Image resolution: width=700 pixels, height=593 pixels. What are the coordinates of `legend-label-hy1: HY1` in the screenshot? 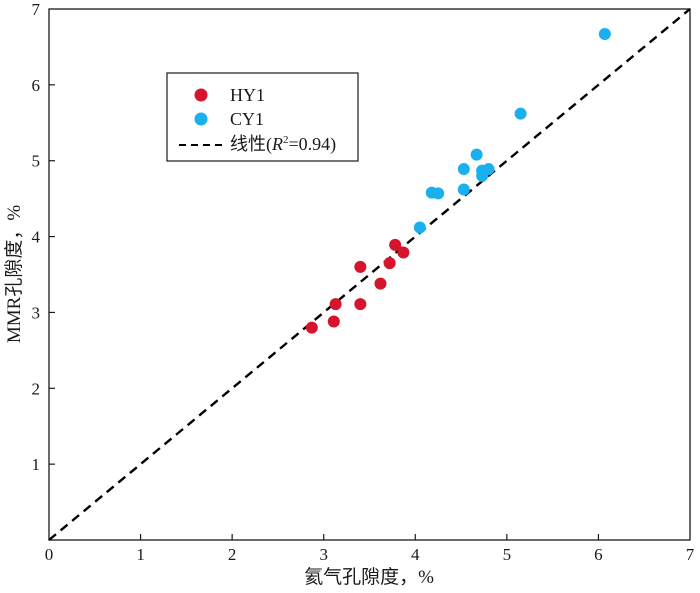 It's located at (247, 95).